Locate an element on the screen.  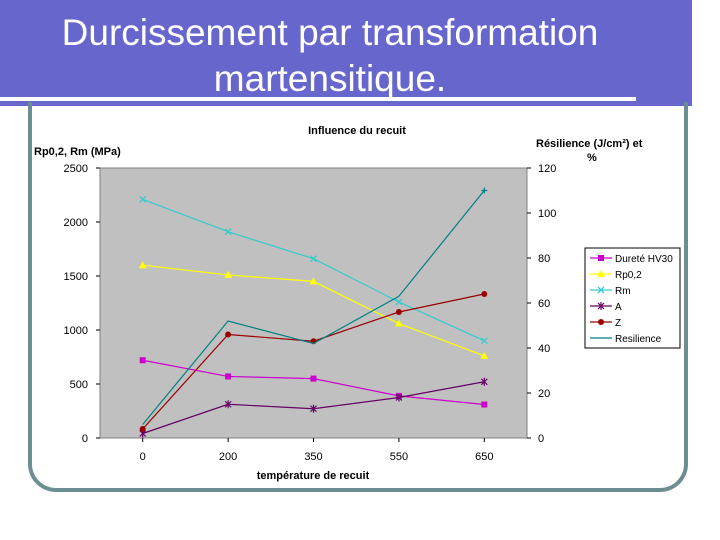
legend-item-duret-hv30: Dureté HV30 is located at coordinates (631, 259).